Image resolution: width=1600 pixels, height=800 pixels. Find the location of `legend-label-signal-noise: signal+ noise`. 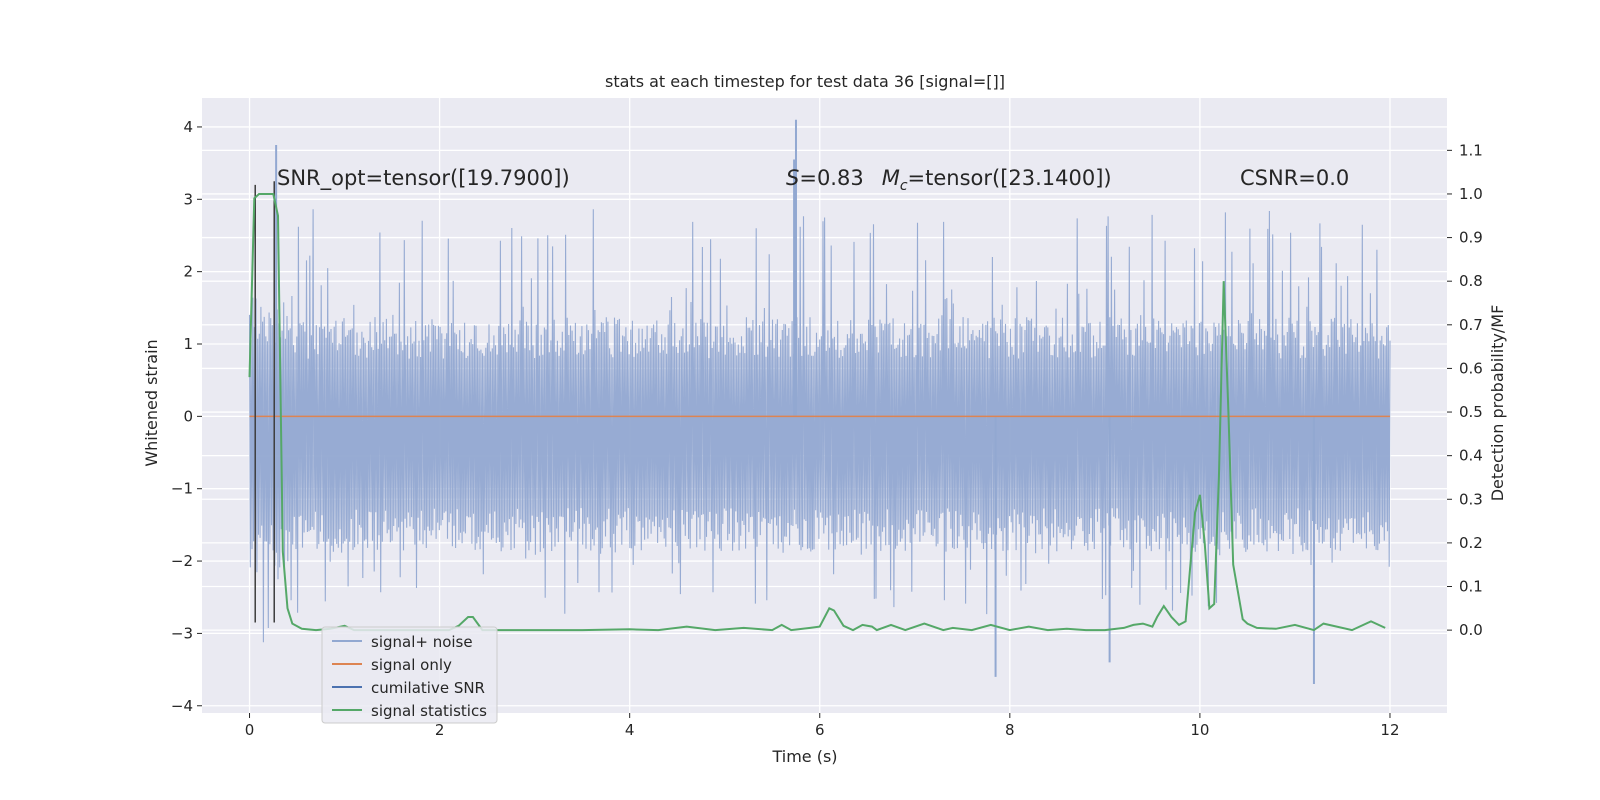

legend-label-signal-noise: signal+ noise is located at coordinates (422, 642).